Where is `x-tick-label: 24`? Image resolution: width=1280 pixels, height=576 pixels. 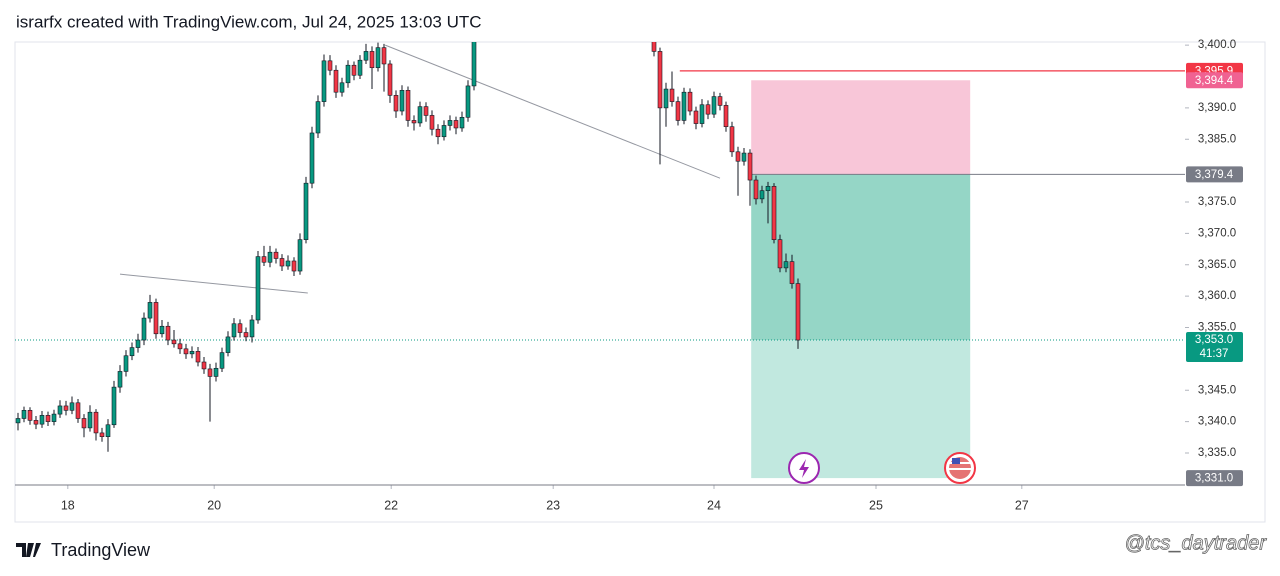
x-tick-label: 24 is located at coordinates (714, 505).